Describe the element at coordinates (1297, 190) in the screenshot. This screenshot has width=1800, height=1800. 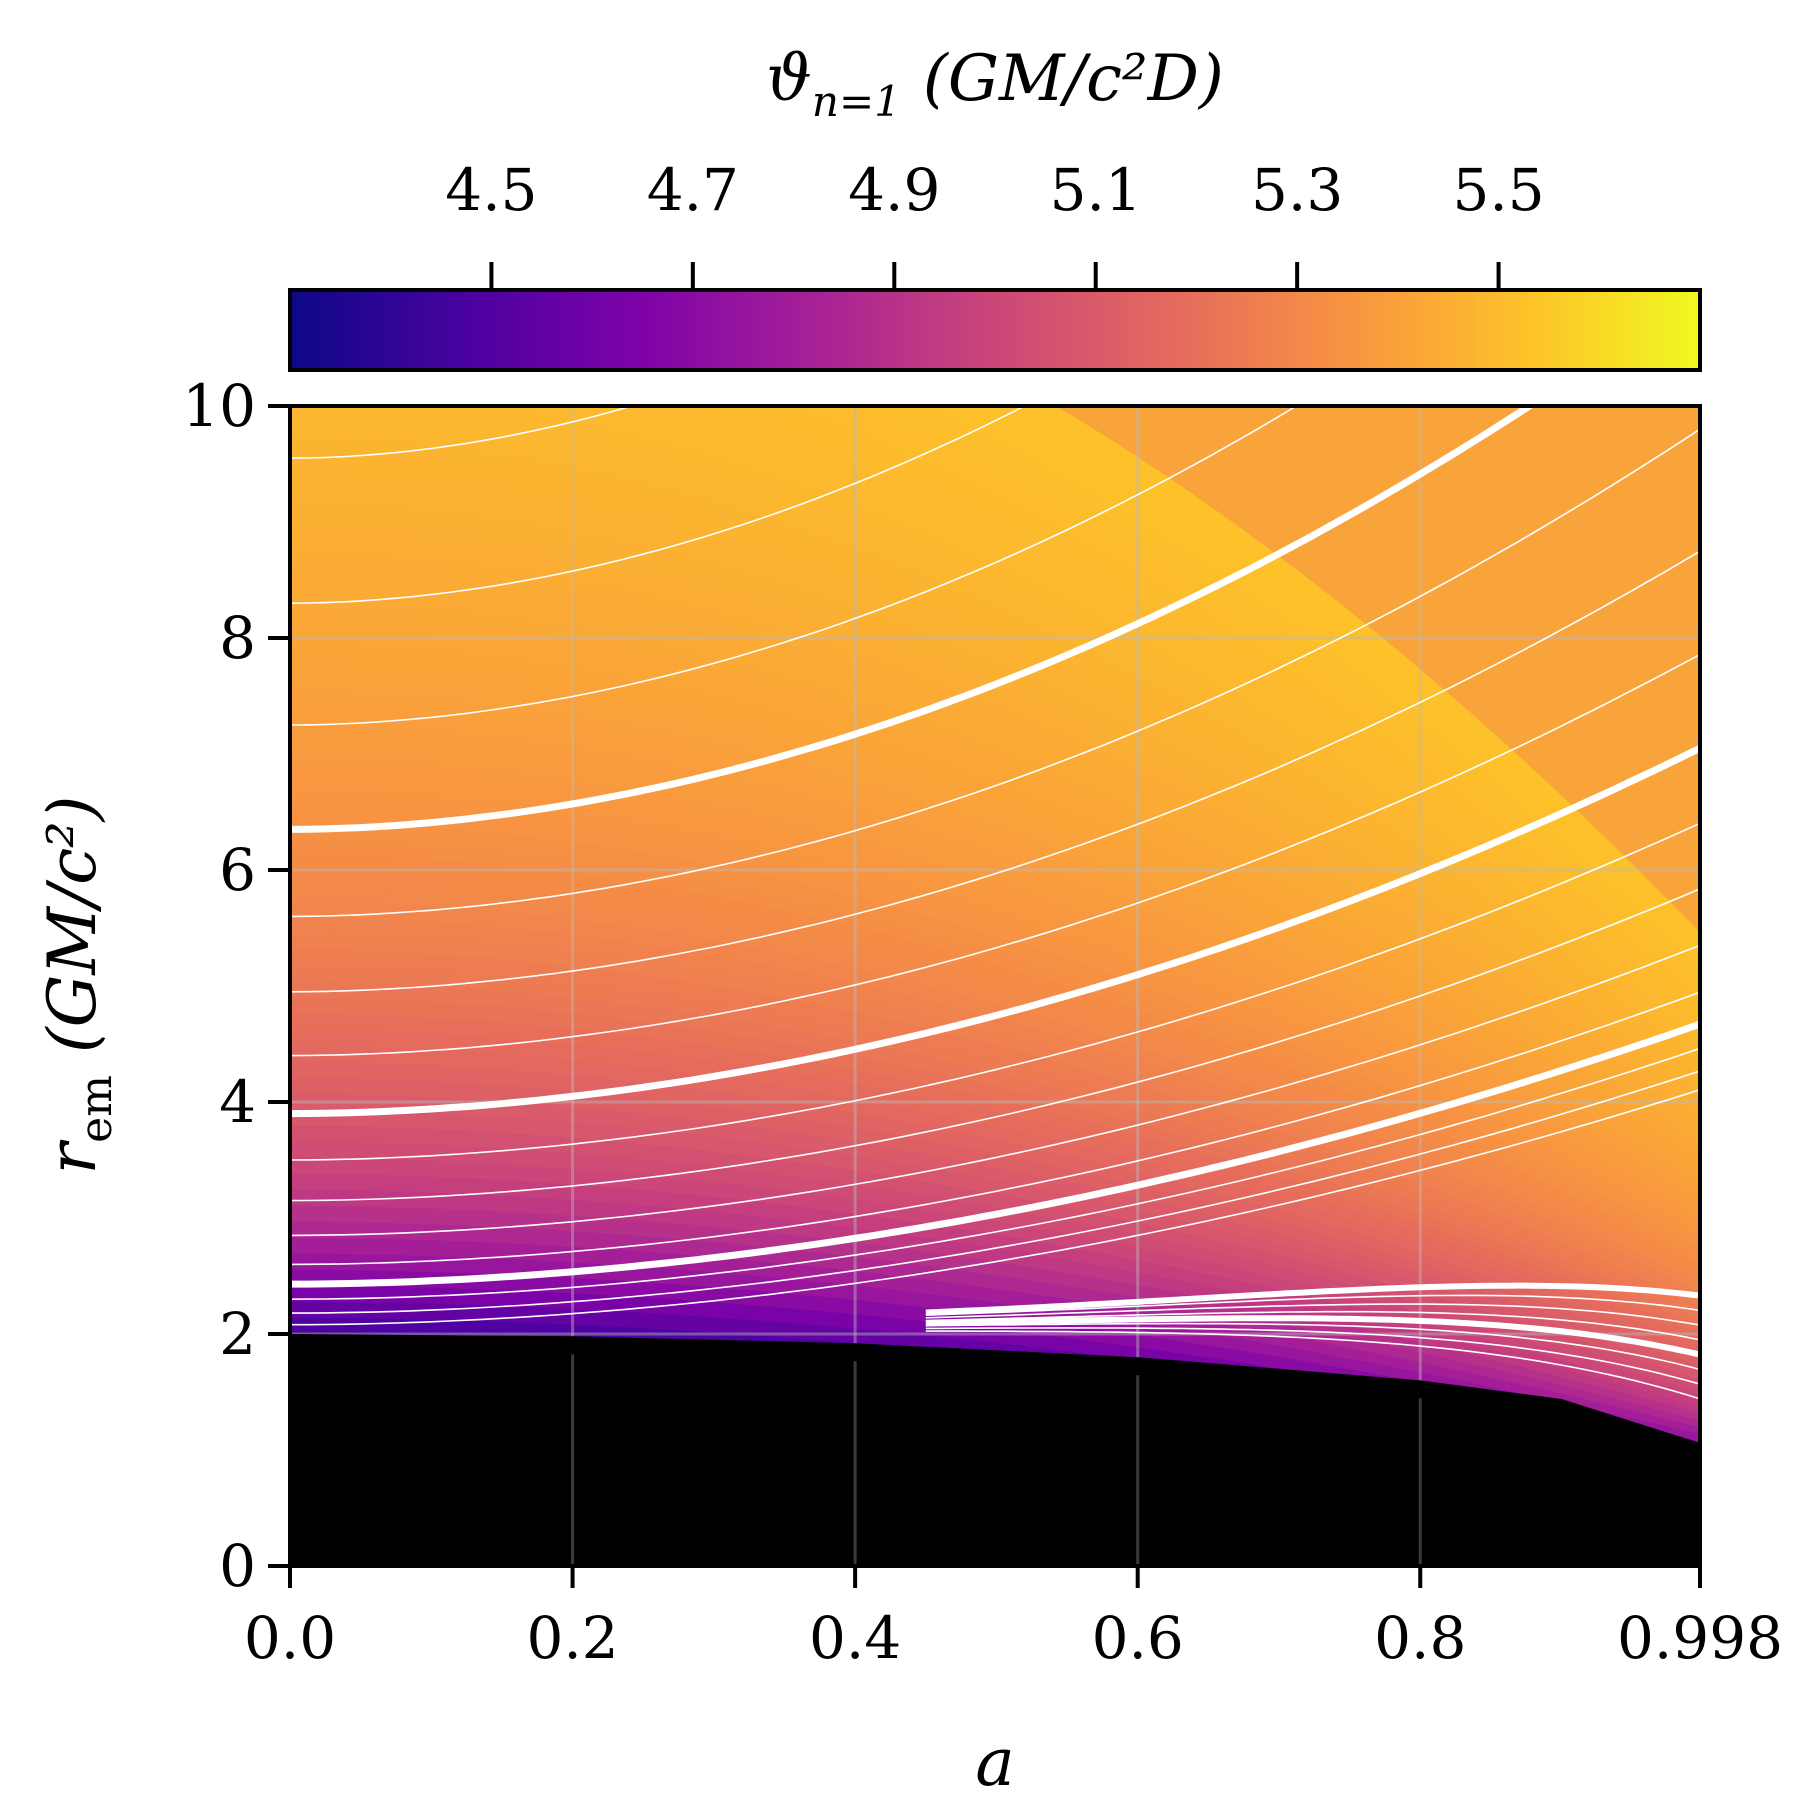
I see `colorbar-tick-label: 5.3` at that location.